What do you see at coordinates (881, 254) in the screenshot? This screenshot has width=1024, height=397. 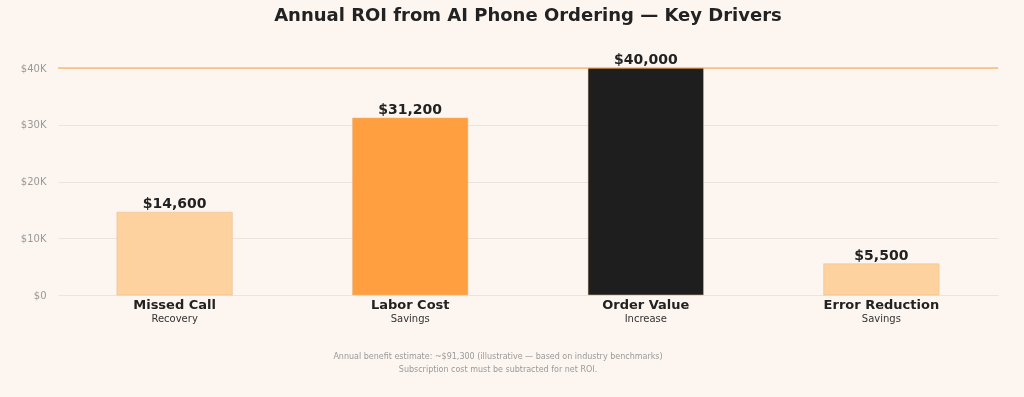 I see `data-label: $5,500` at bounding box center [881, 254].